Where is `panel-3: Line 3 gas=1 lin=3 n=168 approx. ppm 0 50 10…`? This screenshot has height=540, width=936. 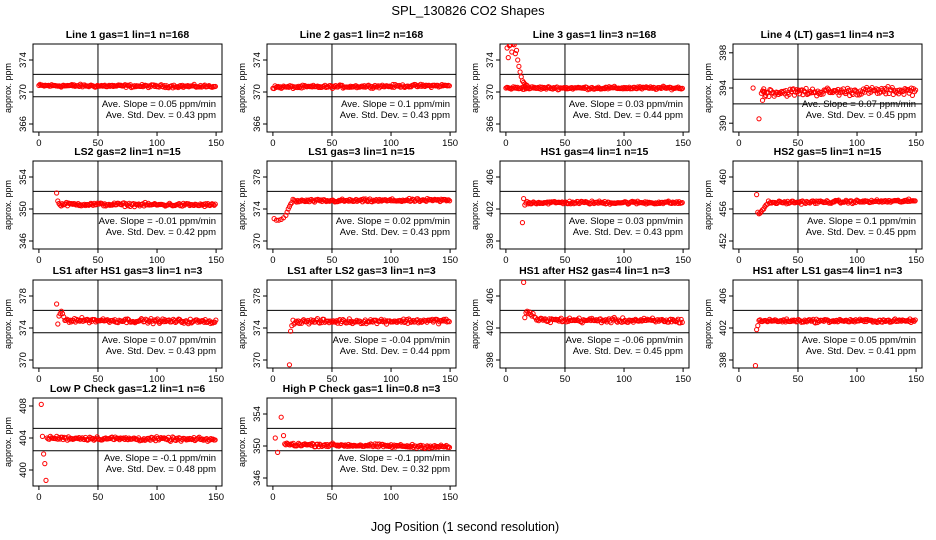
panel-3: Line 3 gas=1 lin=3 n=168 approx. ppm 0 50 10… is located at coordinates (580, 89).